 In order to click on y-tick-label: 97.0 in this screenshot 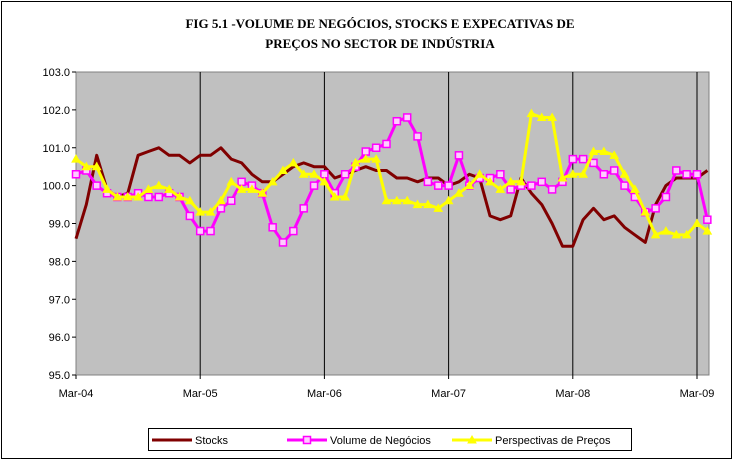, I will do `click(59, 300)`.